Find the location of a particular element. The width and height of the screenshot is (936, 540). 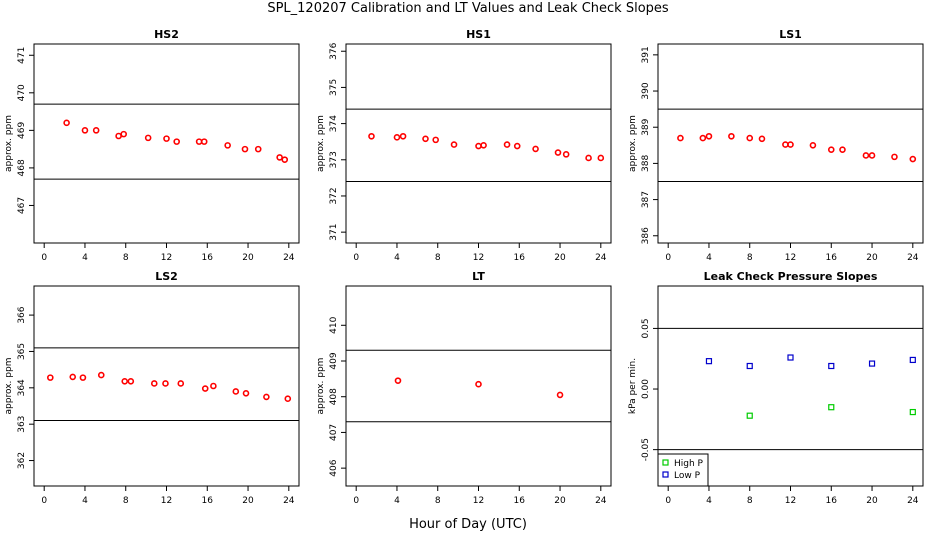

panel-title: HS1 is located at coordinates (478, 34).